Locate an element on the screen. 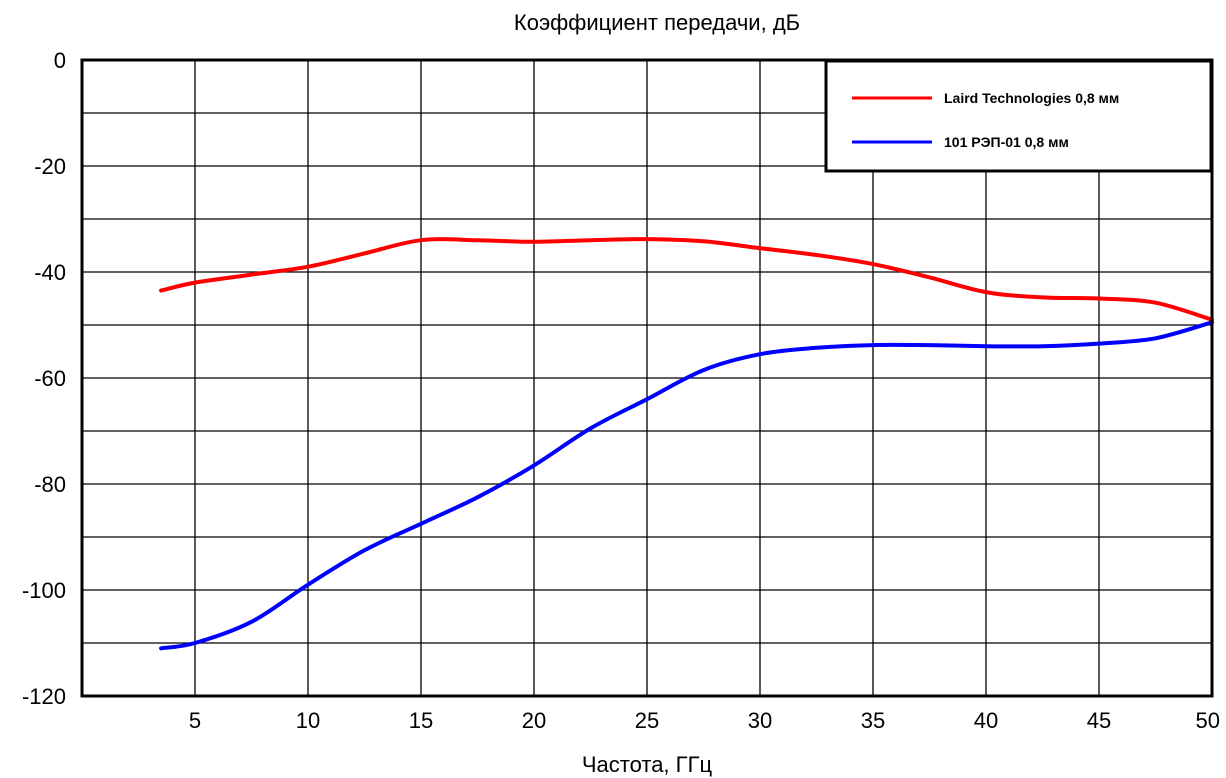 This screenshot has height=778, width=1226. y-tick-label: -80 is located at coordinates (50, 484).